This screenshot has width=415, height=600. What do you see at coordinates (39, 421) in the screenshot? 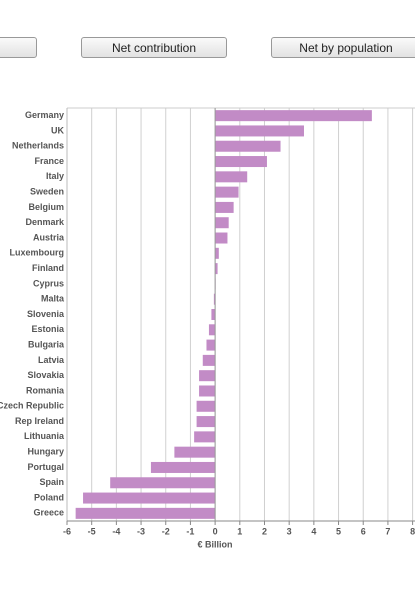
I see `y-tick-label: Rep Ireland` at bounding box center [39, 421].